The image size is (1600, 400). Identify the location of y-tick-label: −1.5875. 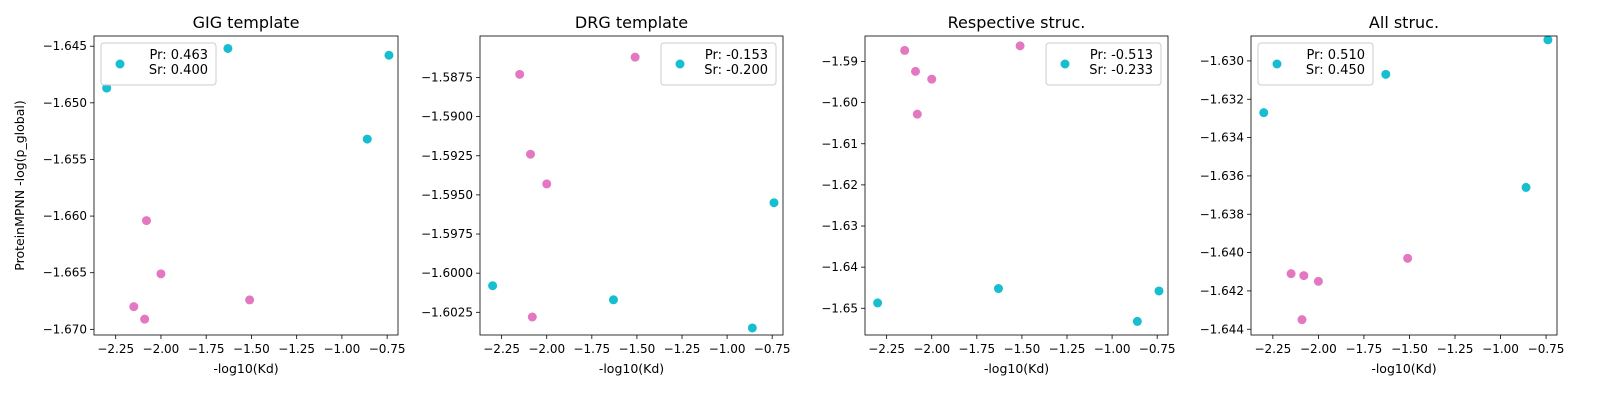
(447, 77).